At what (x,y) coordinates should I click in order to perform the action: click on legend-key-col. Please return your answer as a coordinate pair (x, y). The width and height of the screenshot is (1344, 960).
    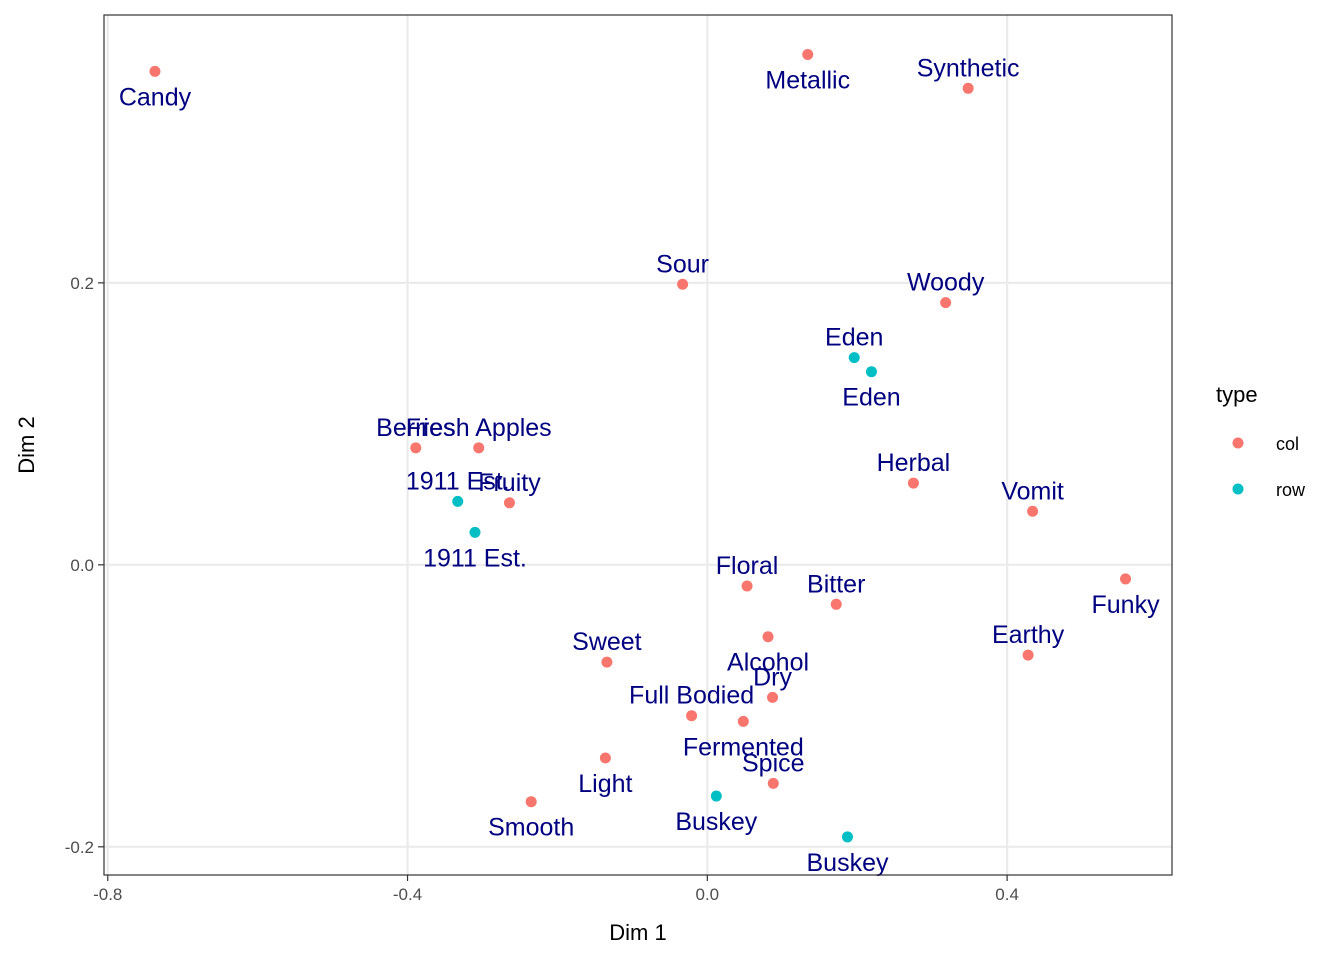
    Looking at the image, I should click on (1238, 443).